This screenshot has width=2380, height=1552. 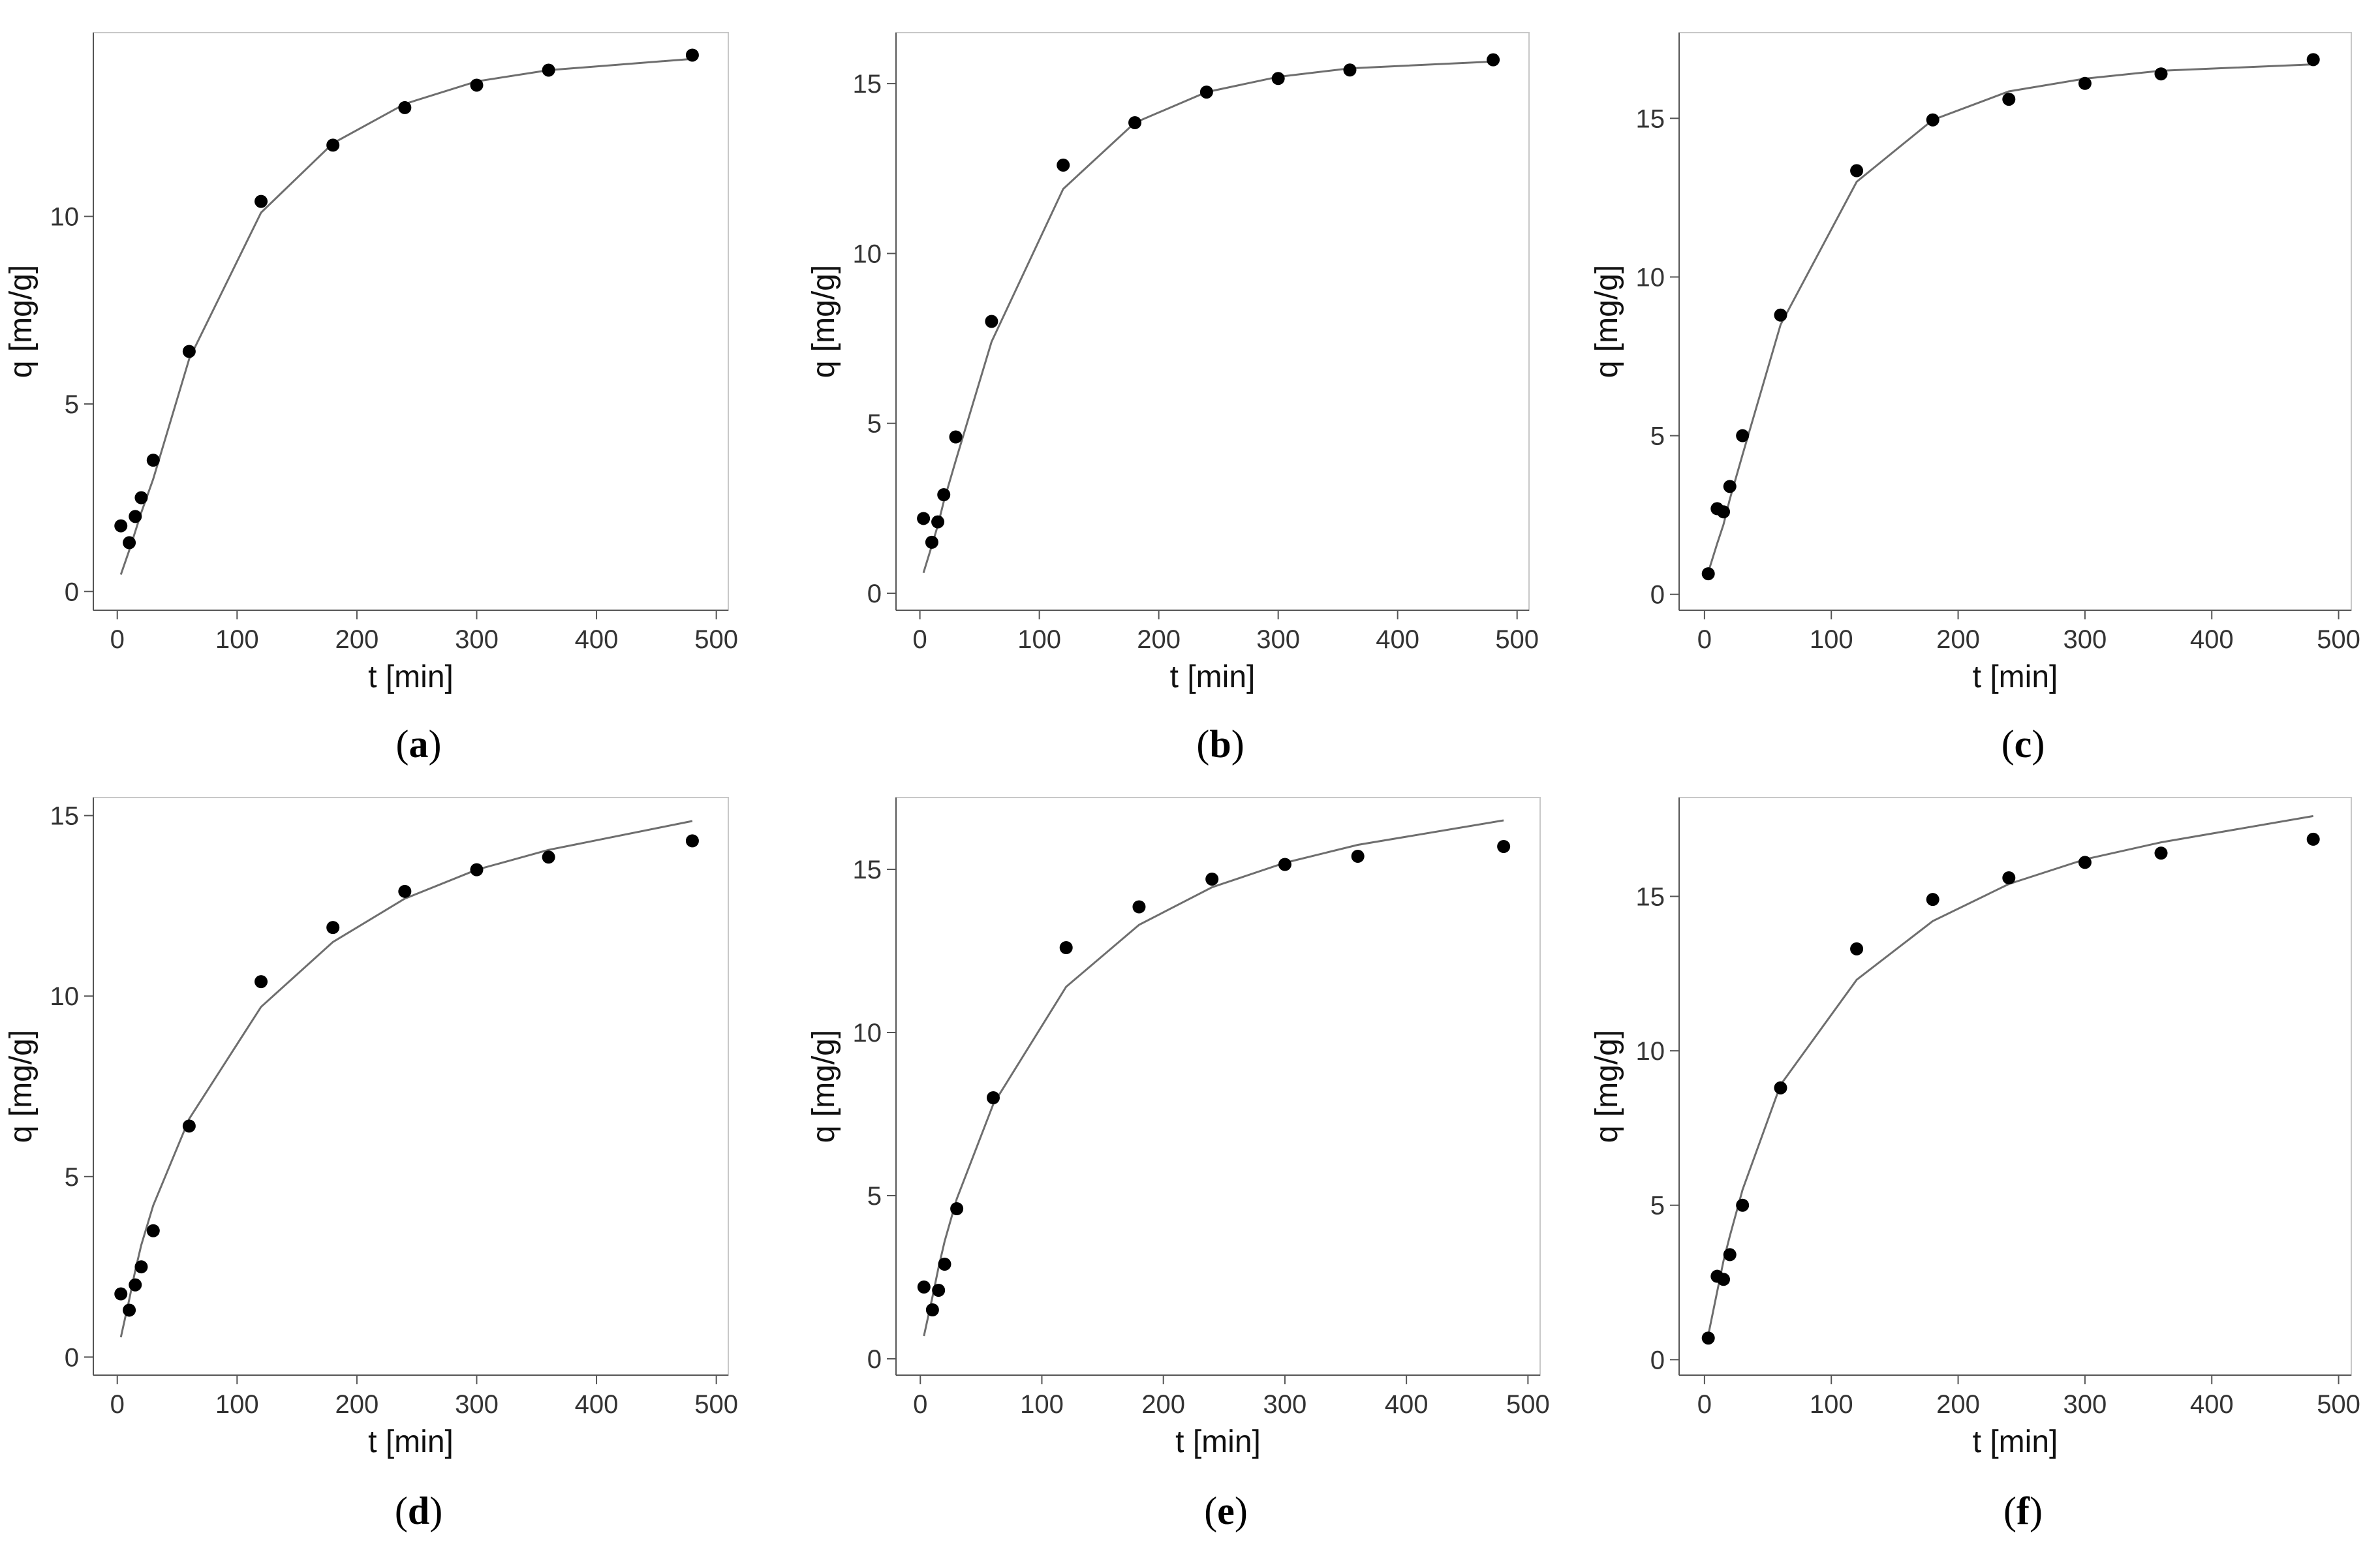 I want to click on panel-caption: (a), so click(x=419, y=744).